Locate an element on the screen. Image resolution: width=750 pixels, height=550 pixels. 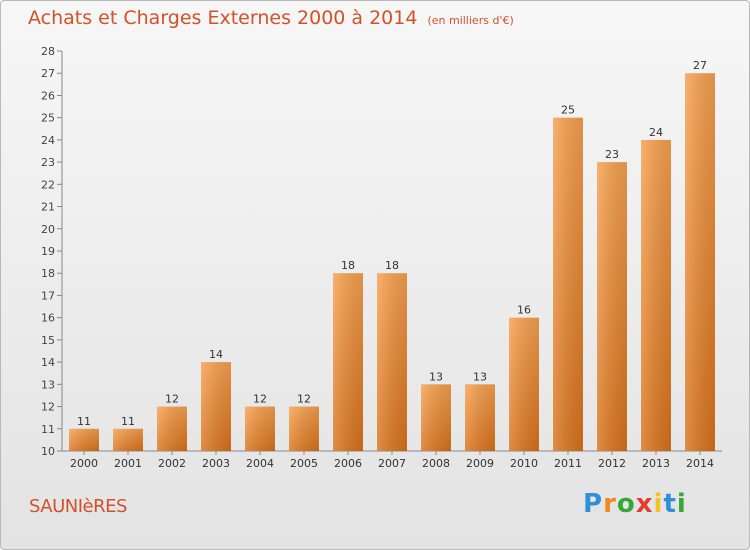
y-axis: 10 11 12 13 14 15 16 17 18 19 20 21 22 23 24 25 26 27 28 is located at coordinates (52, 251).